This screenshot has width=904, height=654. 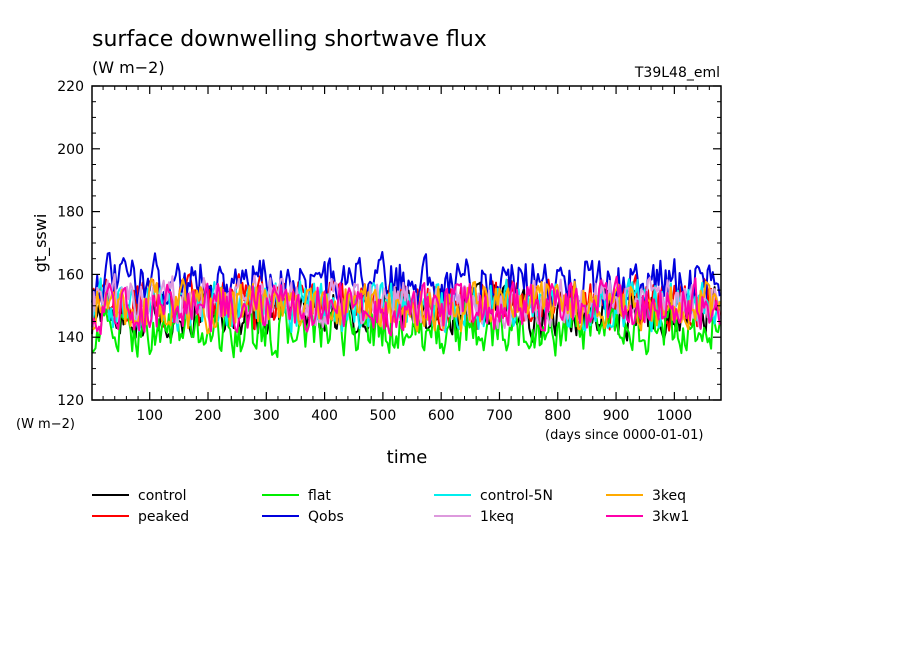 I want to click on series-layer, so click(x=406, y=305).